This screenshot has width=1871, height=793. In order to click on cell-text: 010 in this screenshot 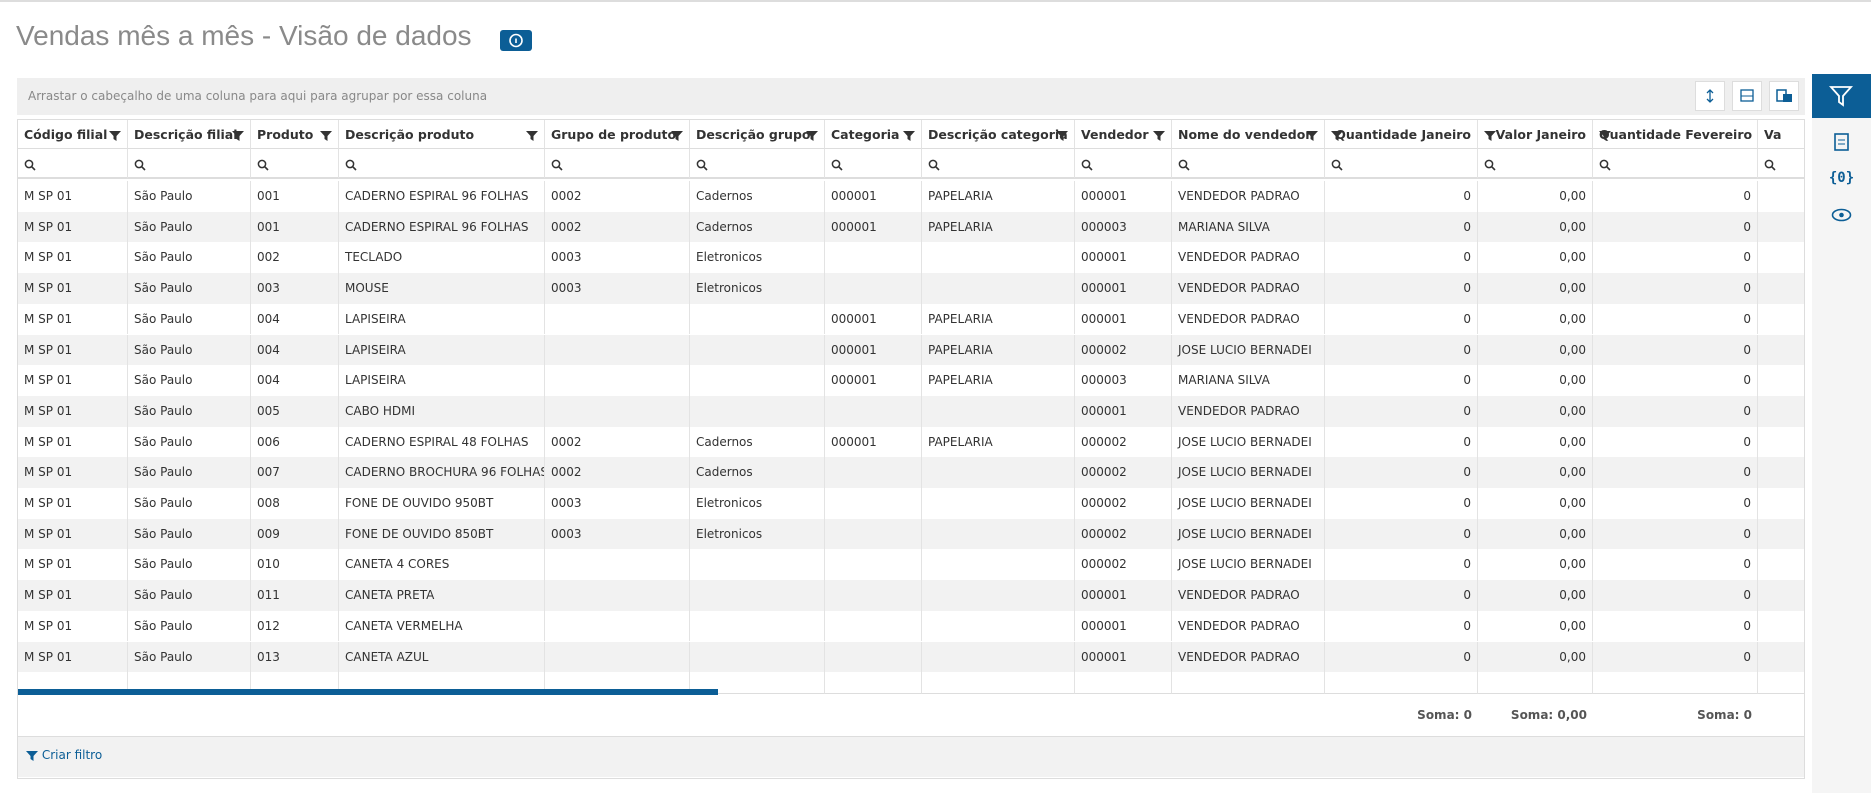, I will do `click(268, 564)`.